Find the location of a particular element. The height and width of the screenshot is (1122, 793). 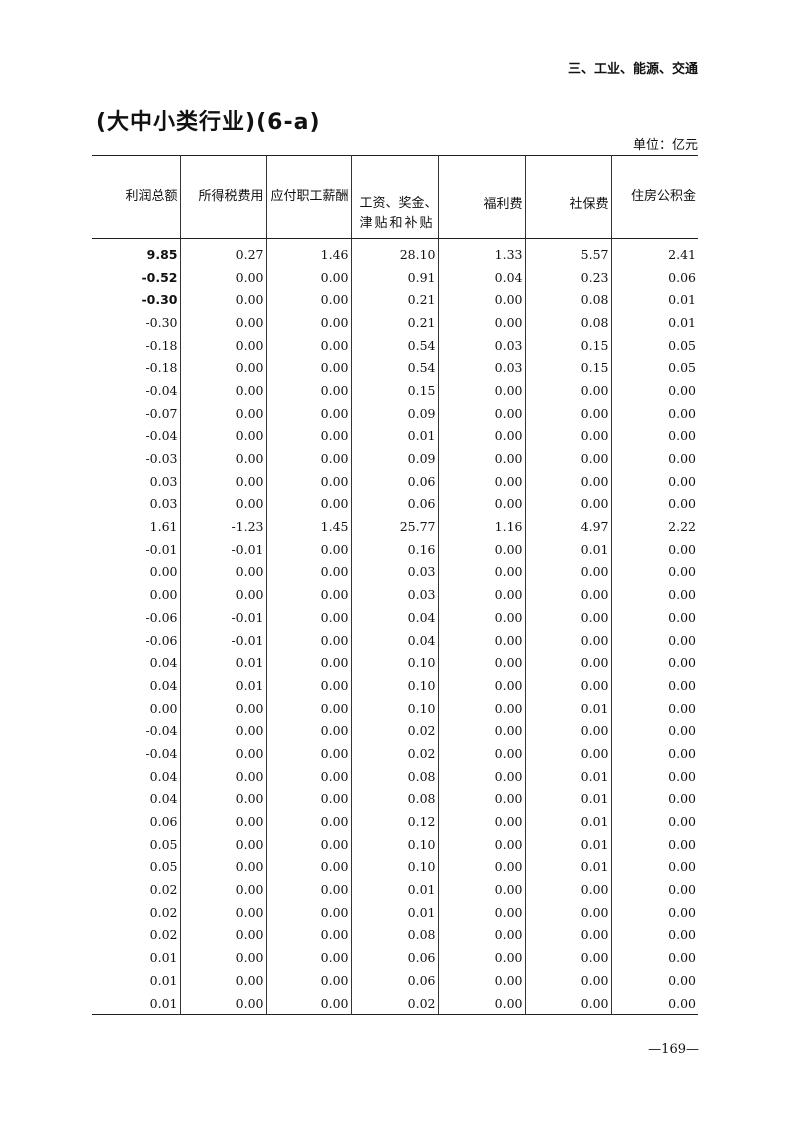

col-header-social-insurance: 社保费 is located at coordinates (568, 197).